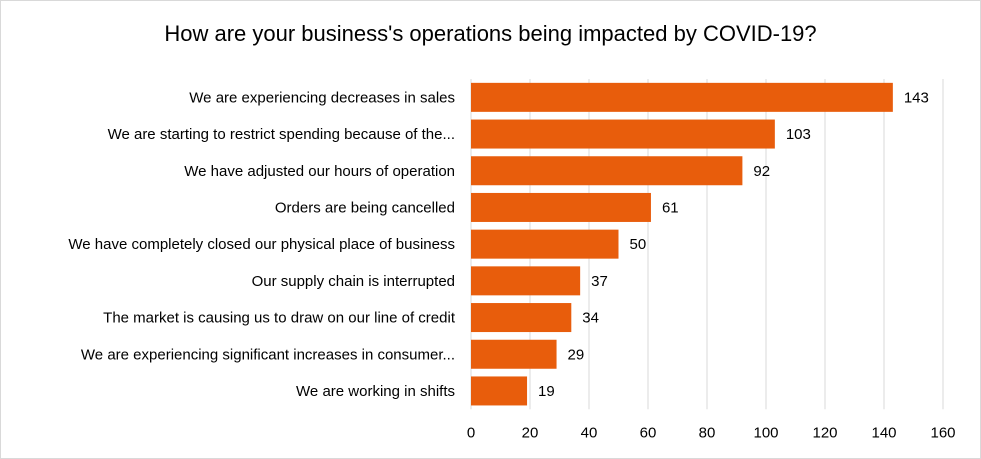  Describe the element at coordinates (942, 432) in the screenshot. I see `x-tick-label: 160` at that location.